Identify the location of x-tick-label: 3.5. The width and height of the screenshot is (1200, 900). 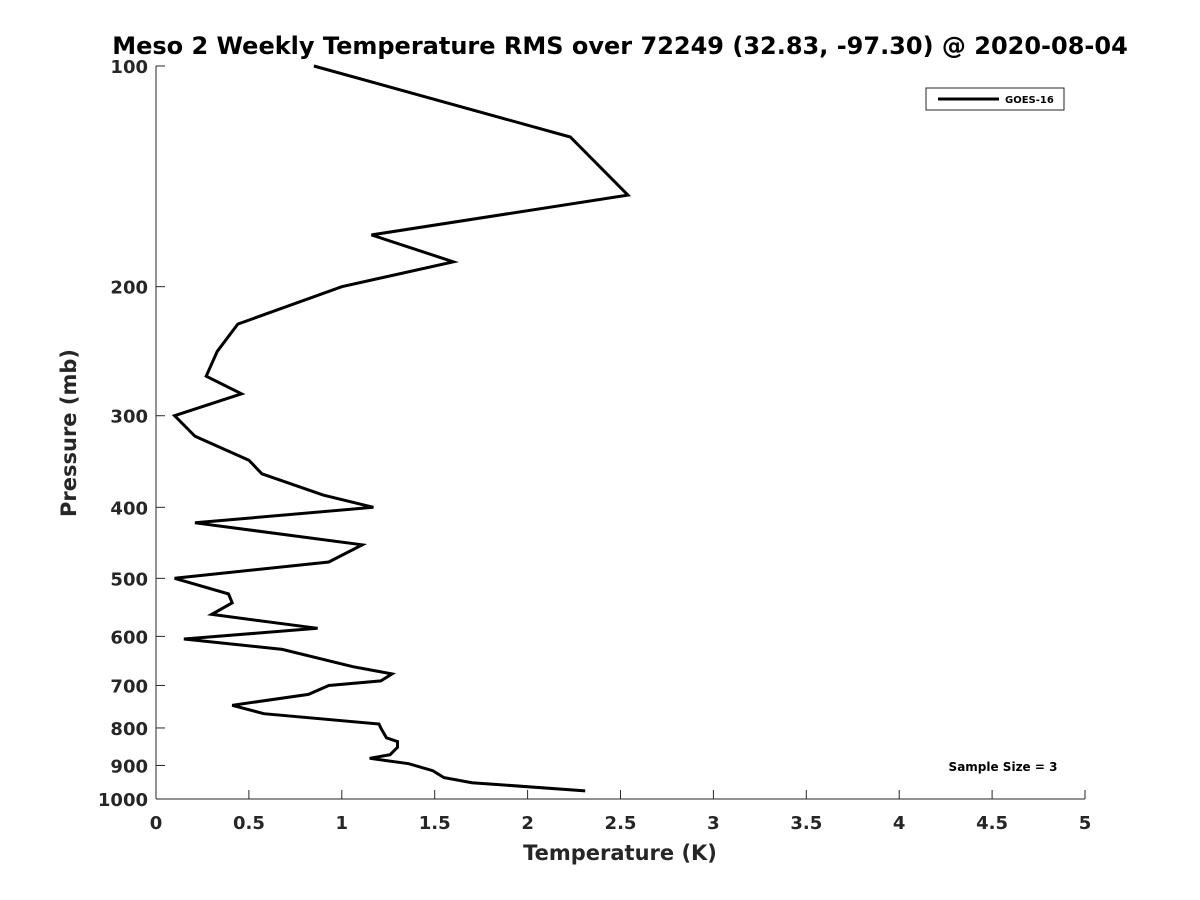
(806, 823).